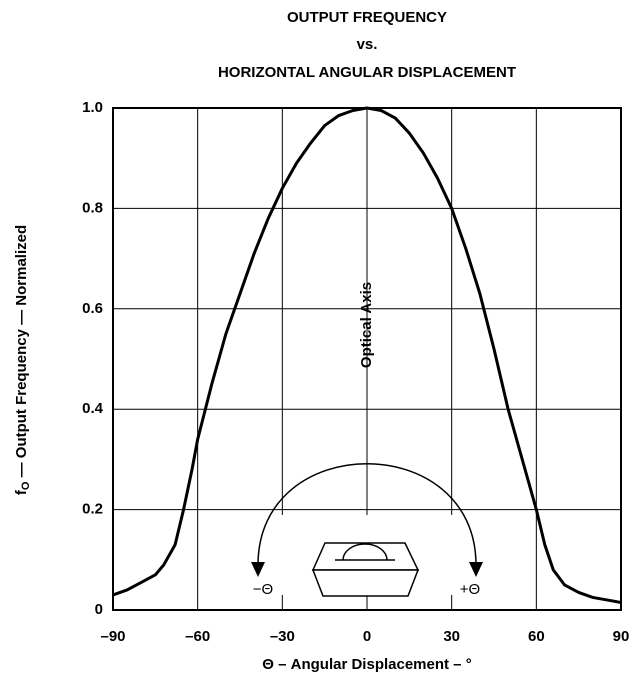 Image resolution: width=640 pixels, height=690 pixels. What do you see at coordinates (282, 636) in the screenshot?
I see `x-tick-label: –30` at bounding box center [282, 636].